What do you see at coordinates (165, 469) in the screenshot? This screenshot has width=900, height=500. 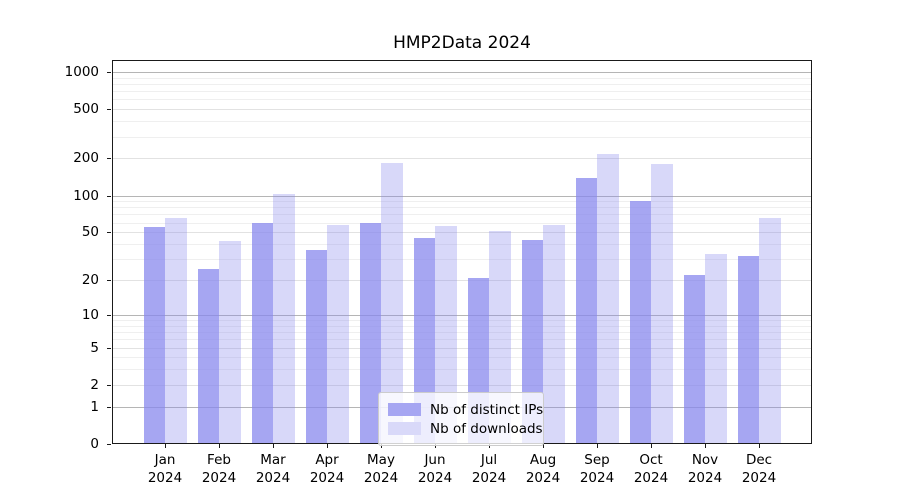 I see `x-tick-label: Jan 2024` at bounding box center [165, 469].